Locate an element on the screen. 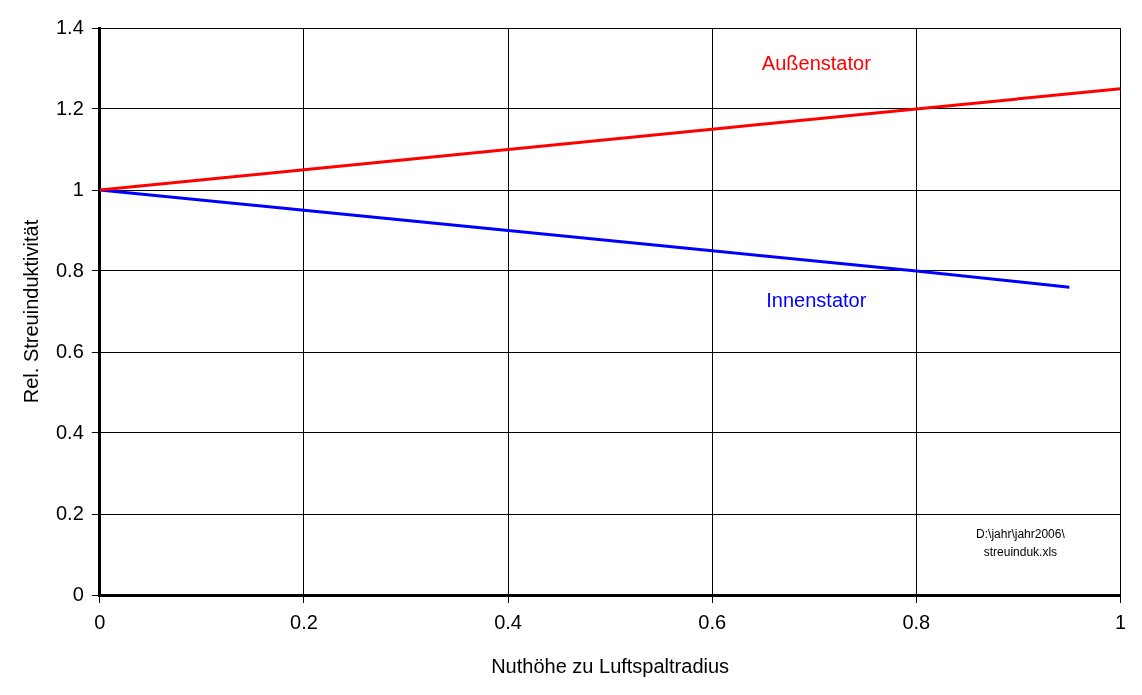  x-tick-label: 0 is located at coordinates (100, 621).